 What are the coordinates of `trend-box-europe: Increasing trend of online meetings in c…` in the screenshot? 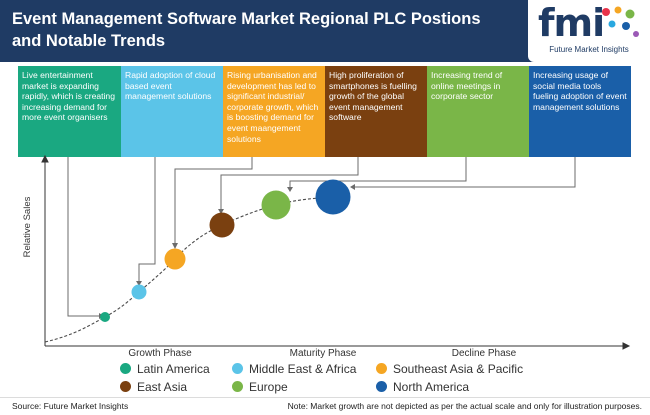 It's located at (478, 111).